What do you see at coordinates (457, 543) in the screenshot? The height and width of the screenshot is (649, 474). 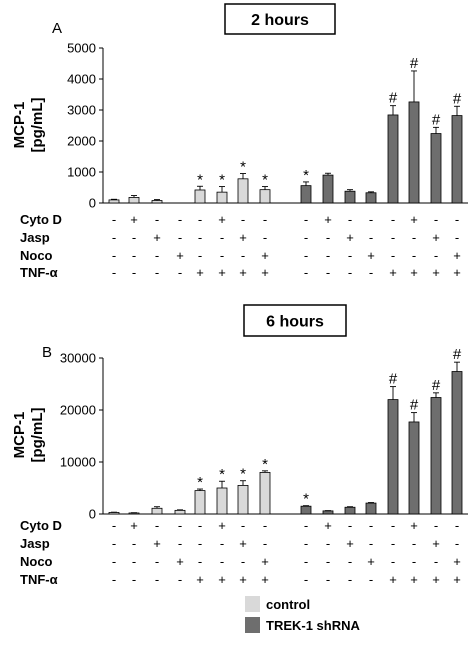 I see `panel2-sign-r1-c15: -` at bounding box center [457, 543].